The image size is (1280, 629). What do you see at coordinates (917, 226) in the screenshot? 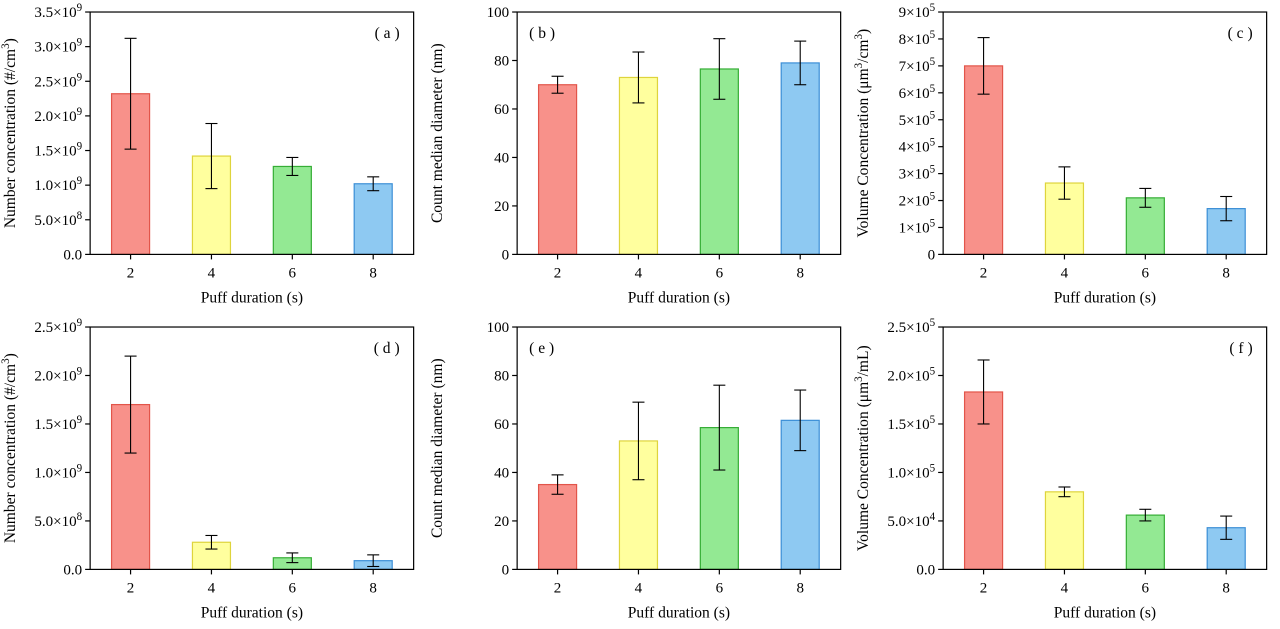
I see `y-tick-label: 1×10⁵` at bounding box center [917, 226].